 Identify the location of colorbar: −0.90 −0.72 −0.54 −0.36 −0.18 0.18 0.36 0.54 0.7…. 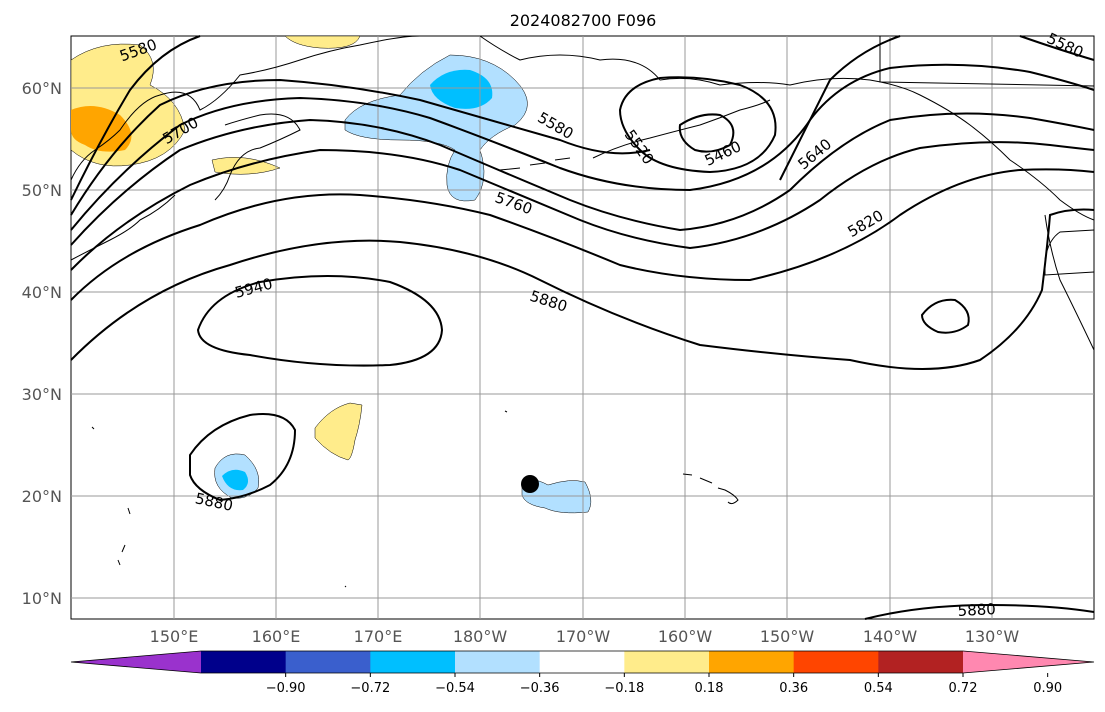
(582, 673).